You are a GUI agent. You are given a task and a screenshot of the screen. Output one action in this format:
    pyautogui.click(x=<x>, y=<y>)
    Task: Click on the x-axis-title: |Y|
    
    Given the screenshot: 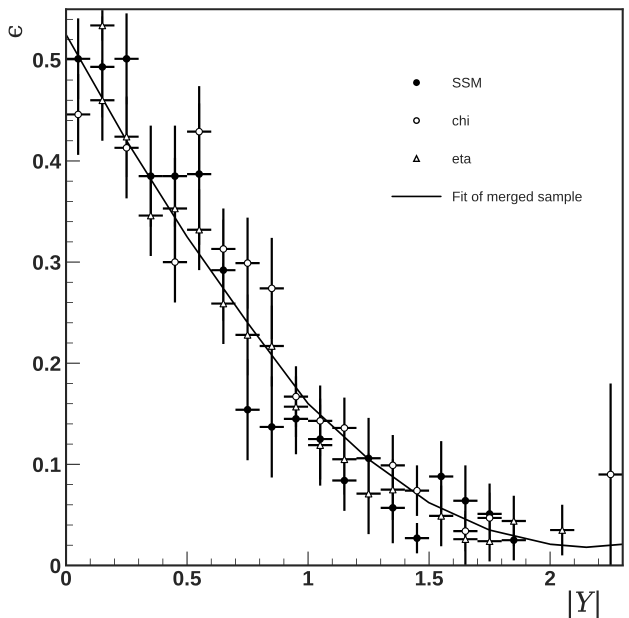 What is the action you would take?
    pyautogui.click(x=583, y=604)
    